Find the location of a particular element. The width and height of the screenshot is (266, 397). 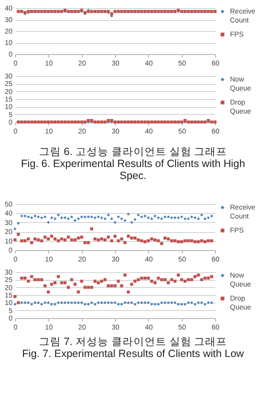

caption: 그림 7. 저성능 클라이언트 실험 그래프 is located at coordinates (133, 342).